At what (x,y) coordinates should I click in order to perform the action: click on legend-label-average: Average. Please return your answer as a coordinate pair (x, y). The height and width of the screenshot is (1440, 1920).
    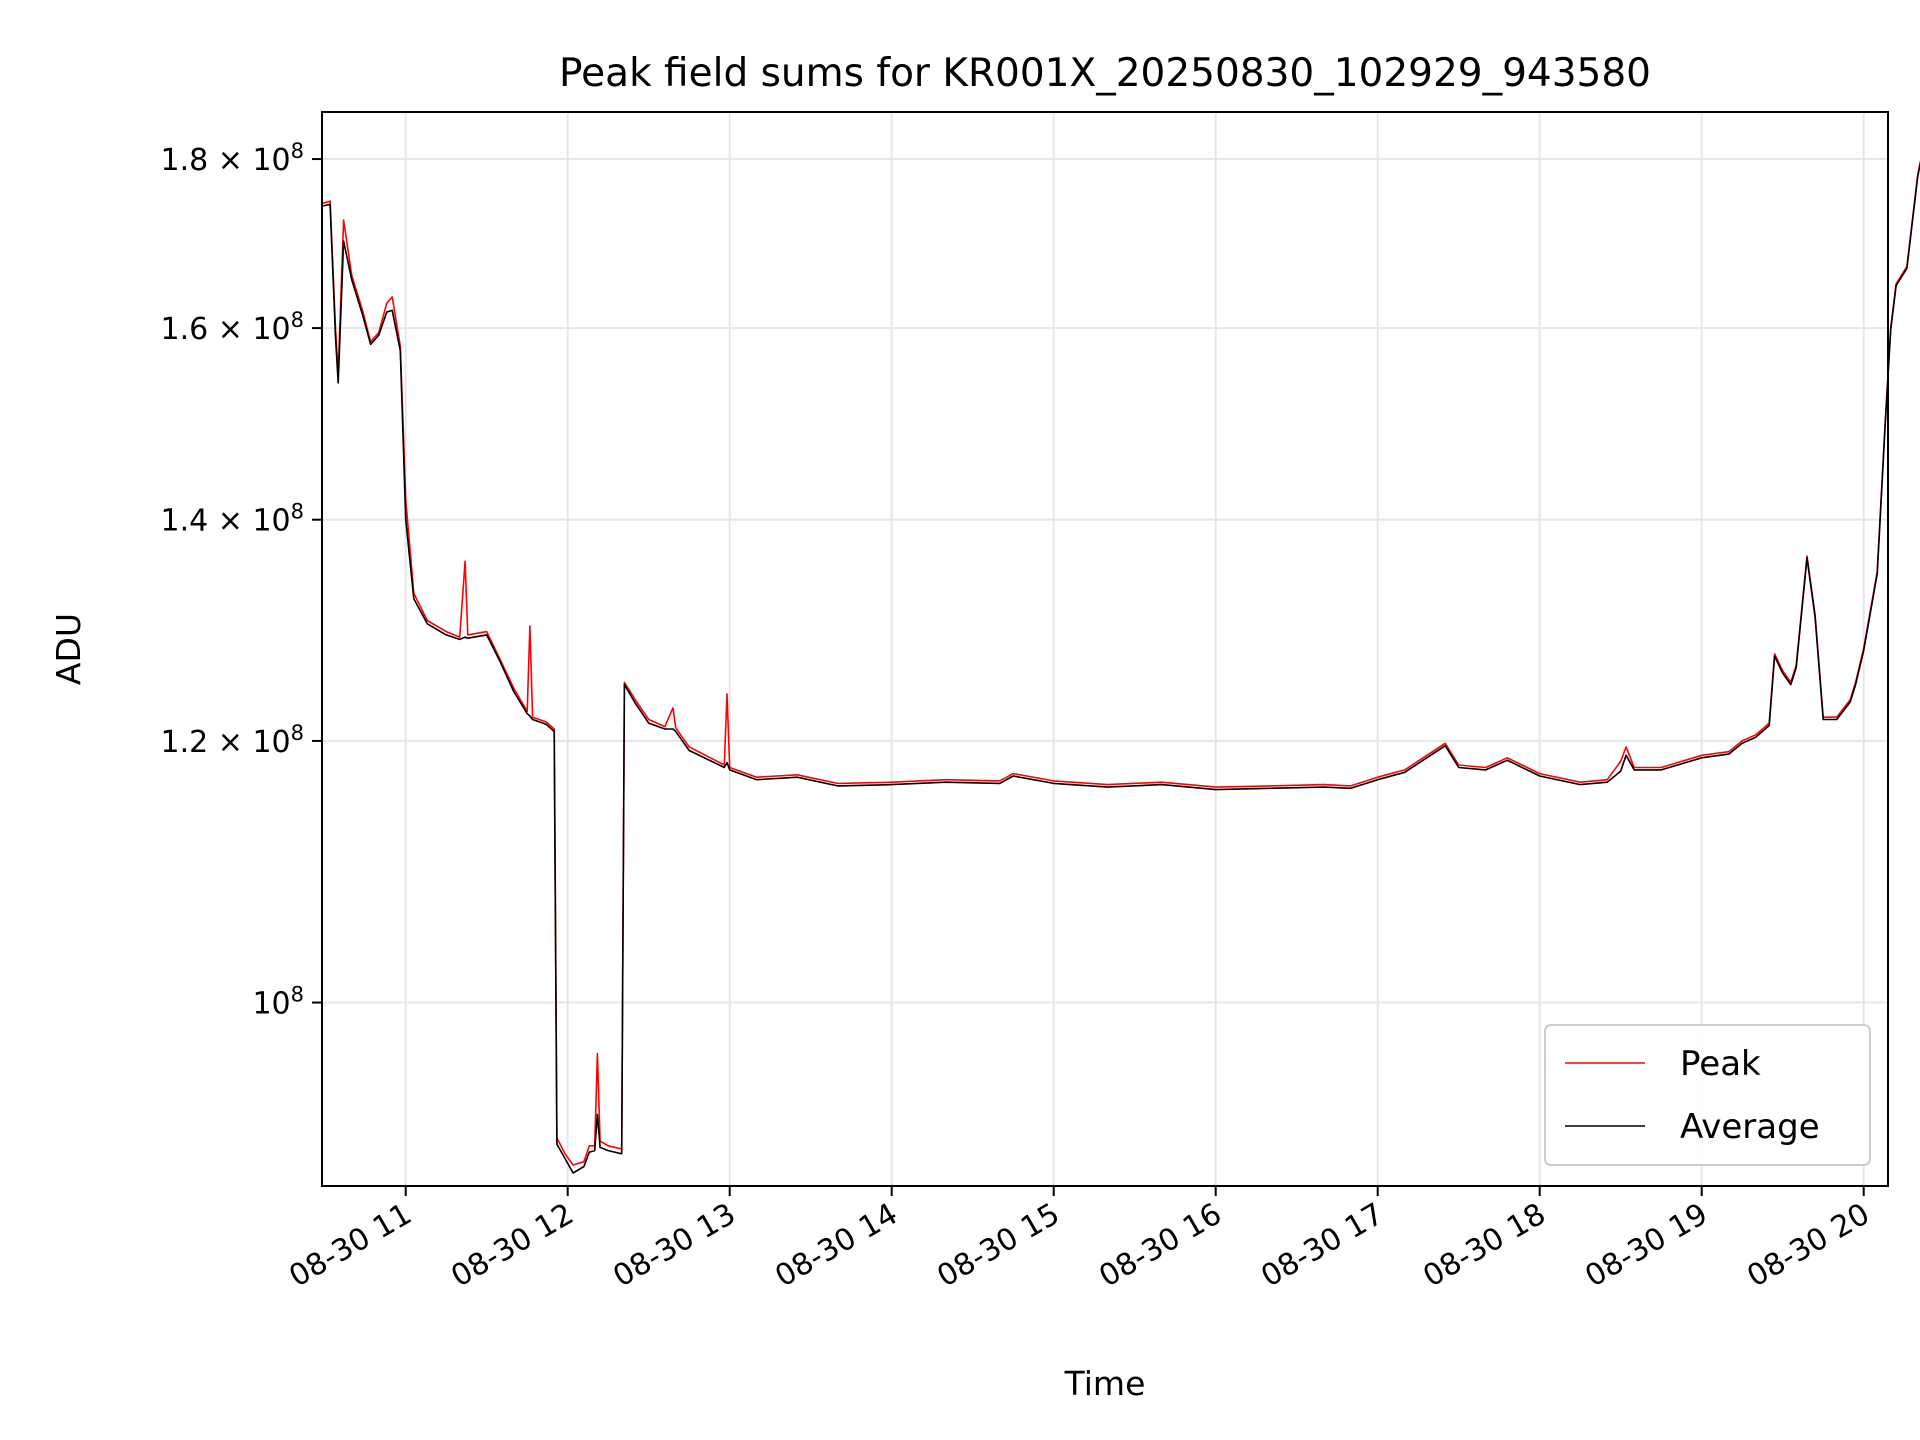
    Looking at the image, I should click on (1750, 1127).